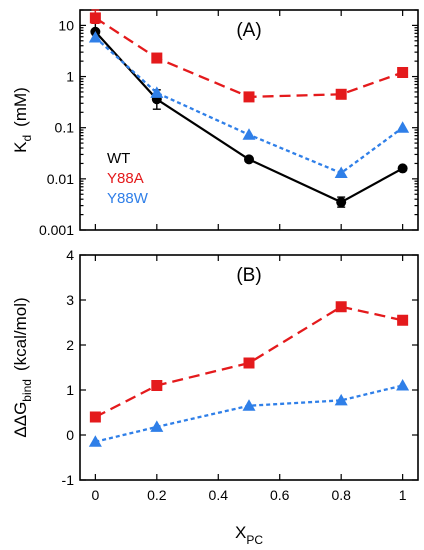 The image size is (424, 550). Describe the element at coordinates (254, 540) in the screenshot. I see `x-axis-label-sub: PC` at that location.